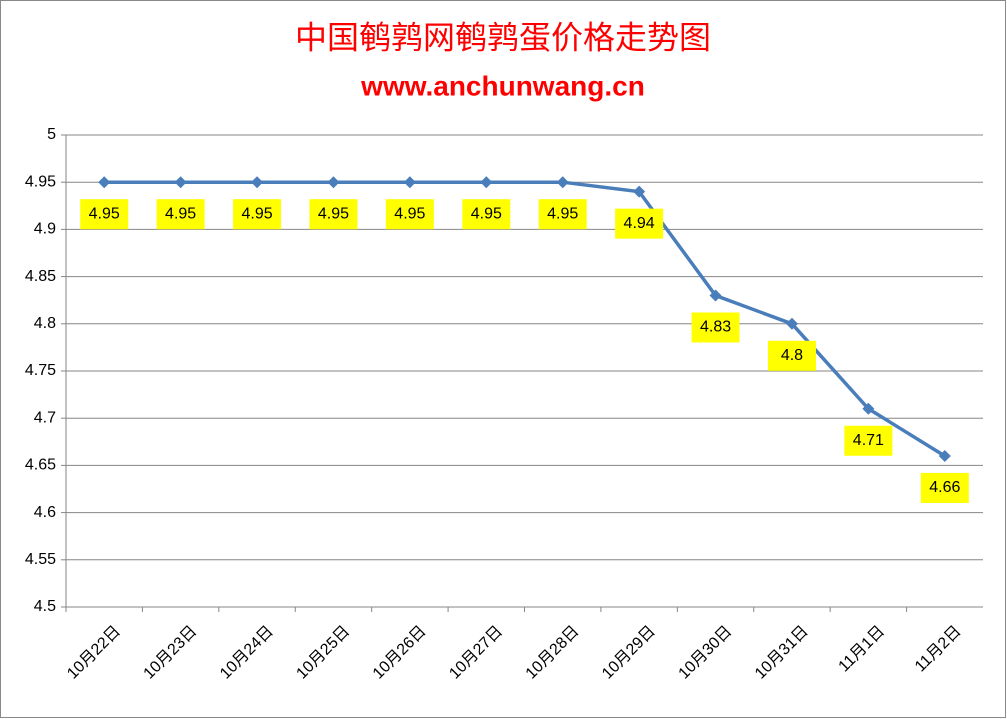 The image size is (1007, 719). Describe the element at coordinates (503, 38) in the screenshot. I see `chart-title: 中国鹌鹑网鹌鹑蛋价格走势图` at that location.